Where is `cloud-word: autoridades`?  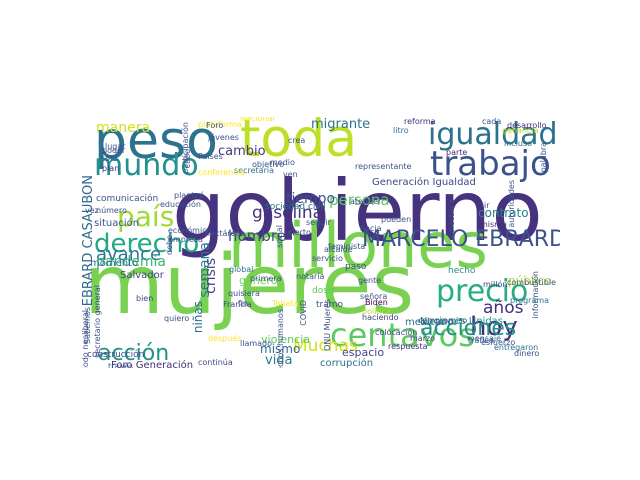
cloud-word: autoridades is located at coordinates (511, 204).